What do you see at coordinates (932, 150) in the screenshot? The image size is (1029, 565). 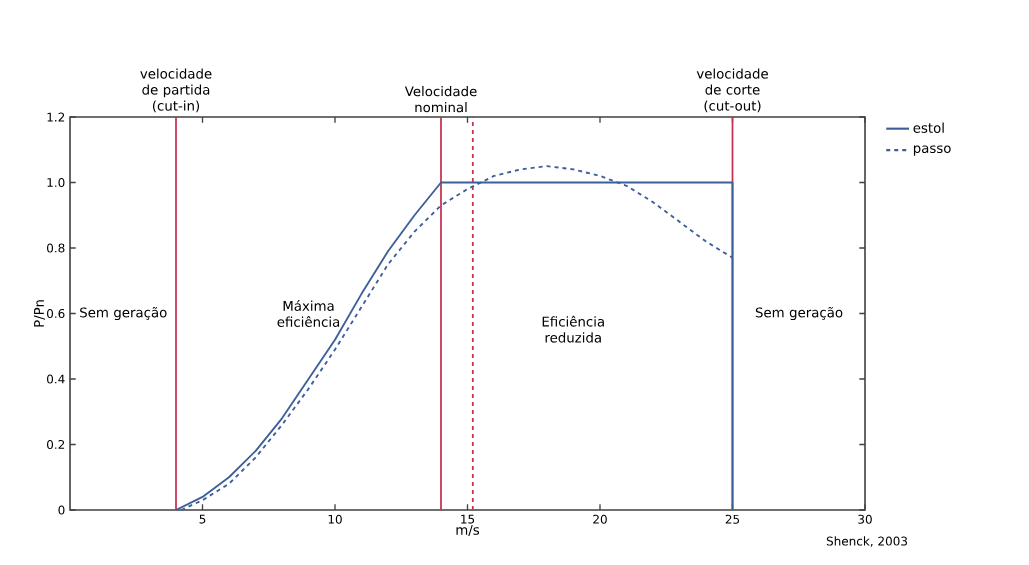 I see `legend-label: passo` at bounding box center [932, 150].